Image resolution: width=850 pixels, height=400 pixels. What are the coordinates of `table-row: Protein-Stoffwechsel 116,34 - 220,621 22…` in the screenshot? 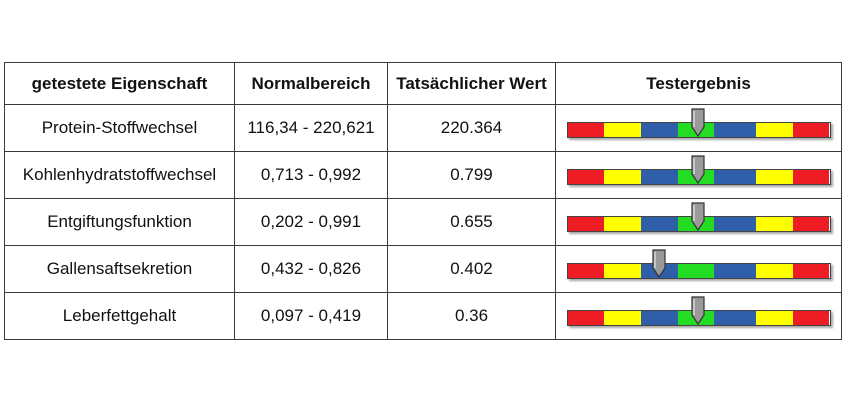 It's located at (423, 128).